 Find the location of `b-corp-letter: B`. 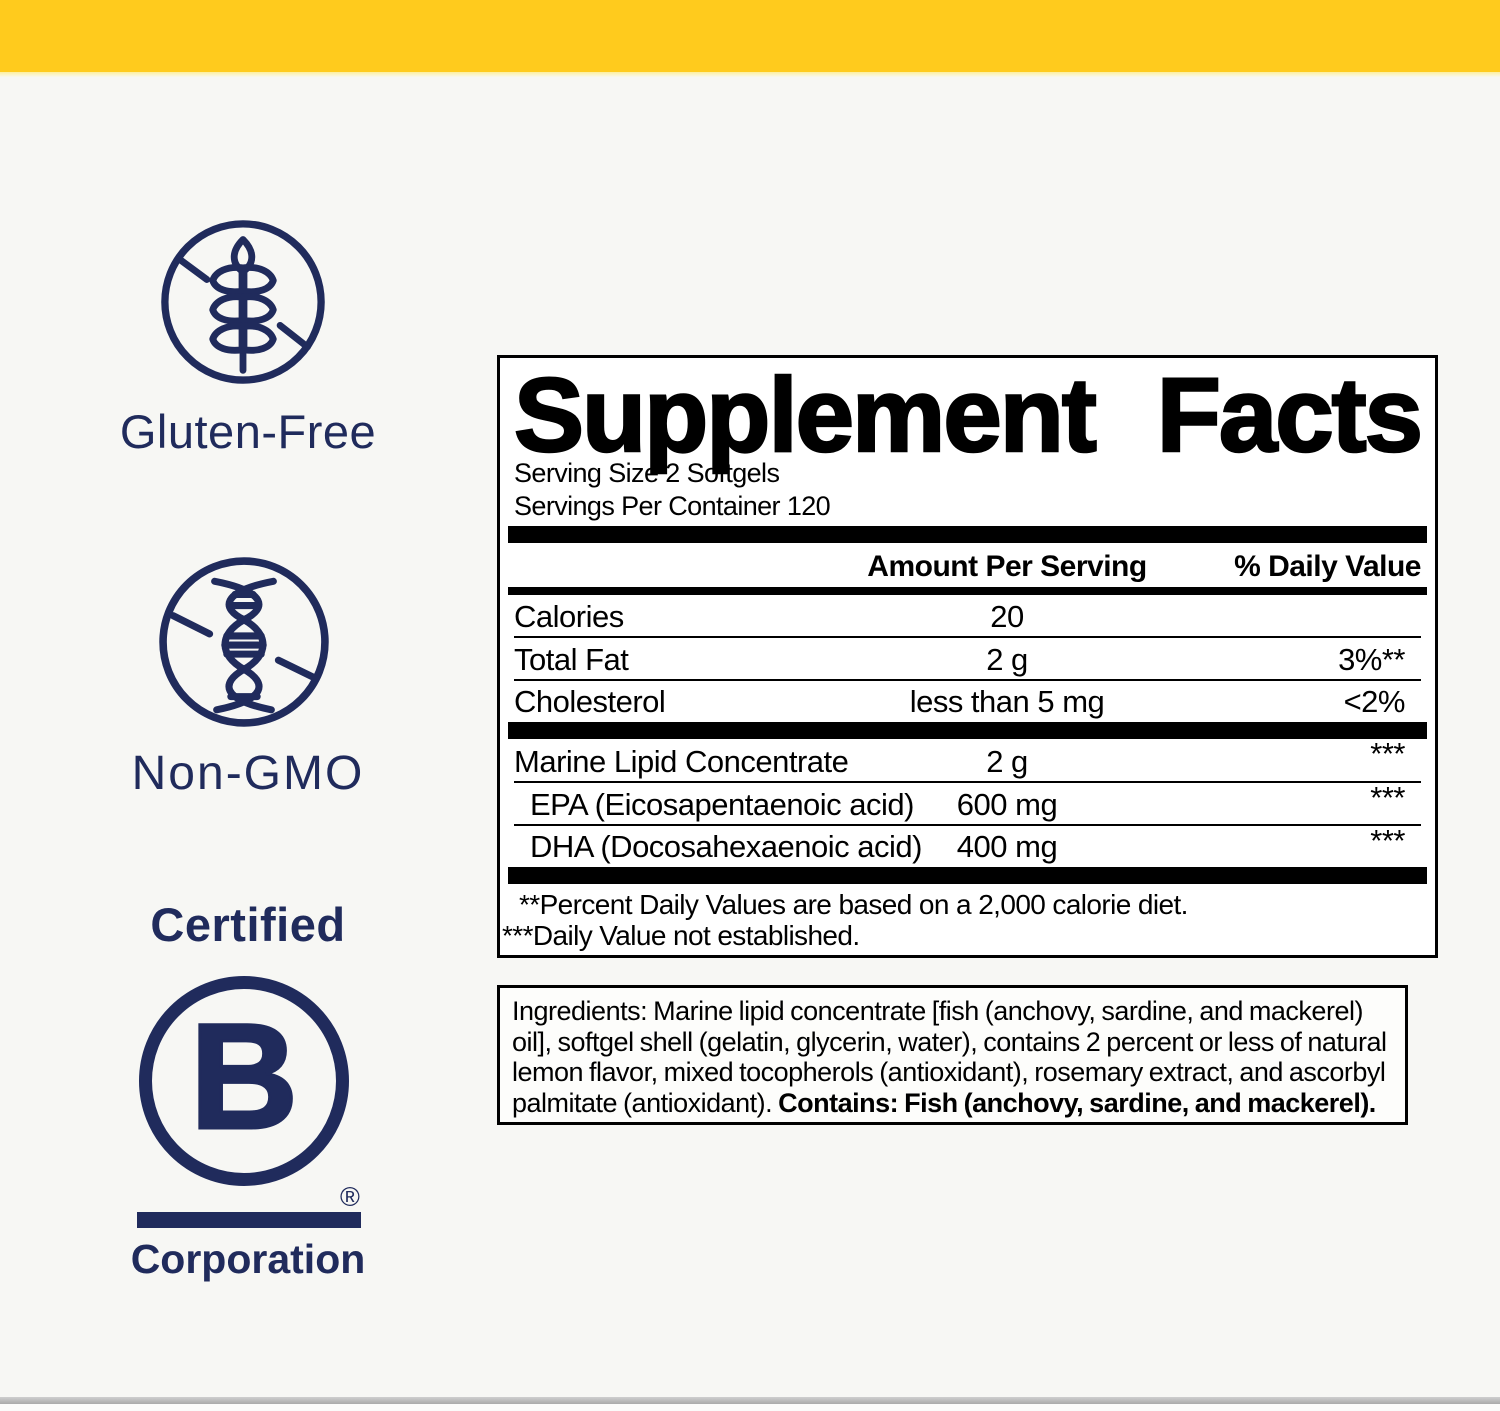

b-corp-letter: B is located at coordinates (243, 1076).